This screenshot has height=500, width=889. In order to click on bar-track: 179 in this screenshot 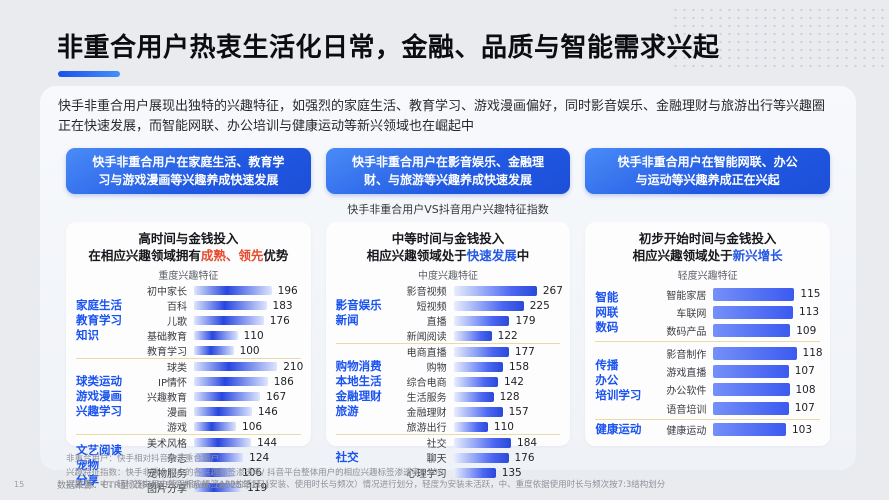, I will do `click(507, 320)`.